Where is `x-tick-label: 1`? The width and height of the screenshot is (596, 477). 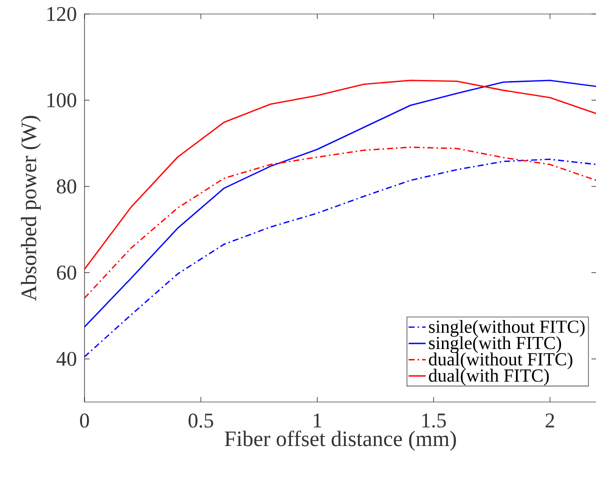 x-tick-label: 1 is located at coordinates (318, 421).